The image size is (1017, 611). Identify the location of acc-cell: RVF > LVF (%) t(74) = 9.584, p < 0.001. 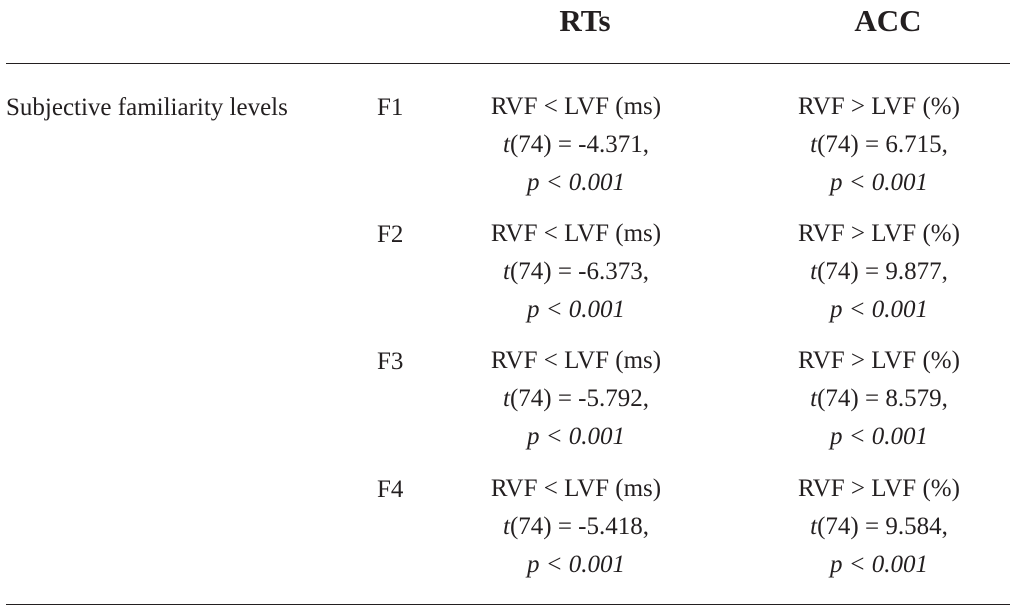
(879, 527).